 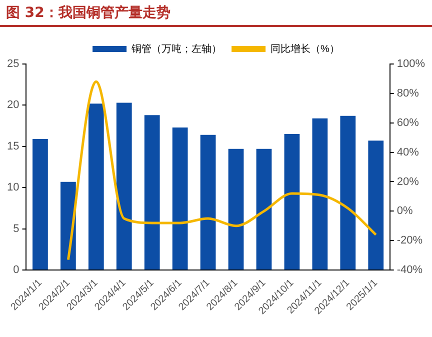 I want to click on y-tick-label: 5, so click(x=16, y=228).